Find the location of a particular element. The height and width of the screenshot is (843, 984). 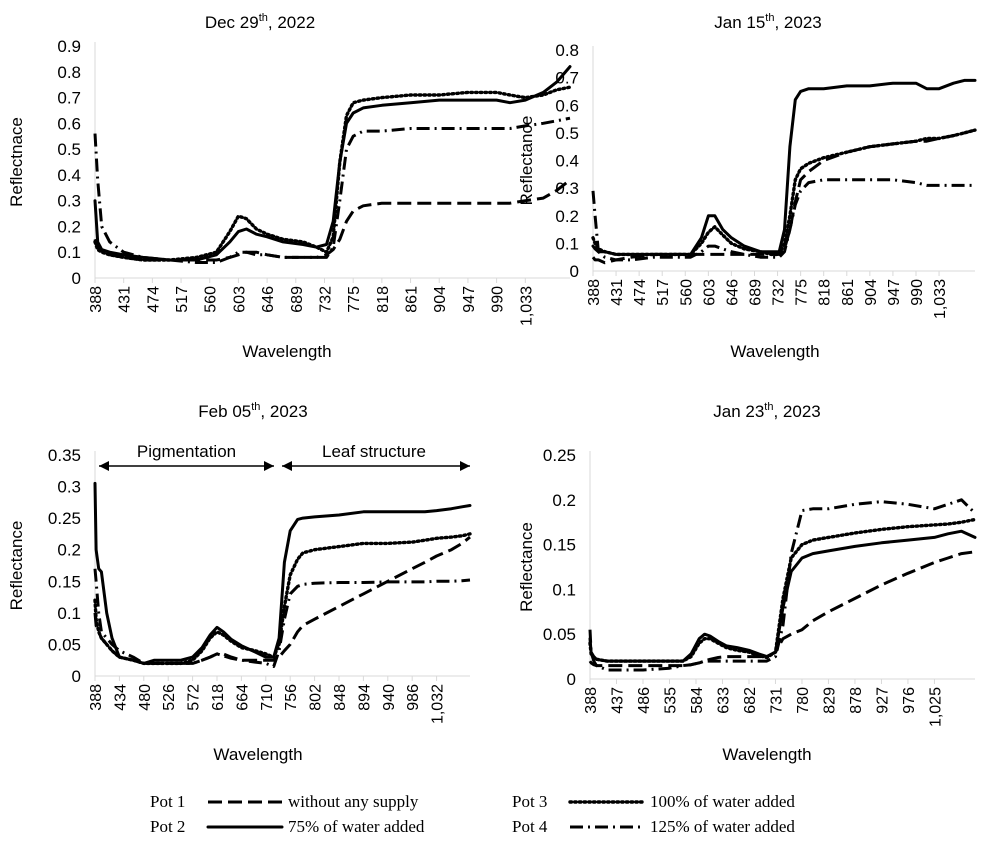

x-tick-label: 878 is located at coordinates (856, 700).